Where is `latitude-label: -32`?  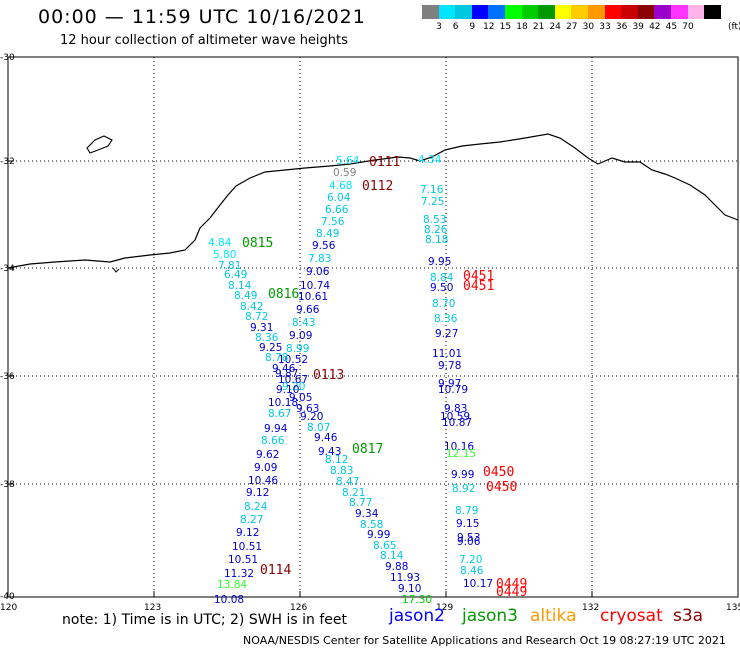 latitude-label: -32 is located at coordinates (7, 162).